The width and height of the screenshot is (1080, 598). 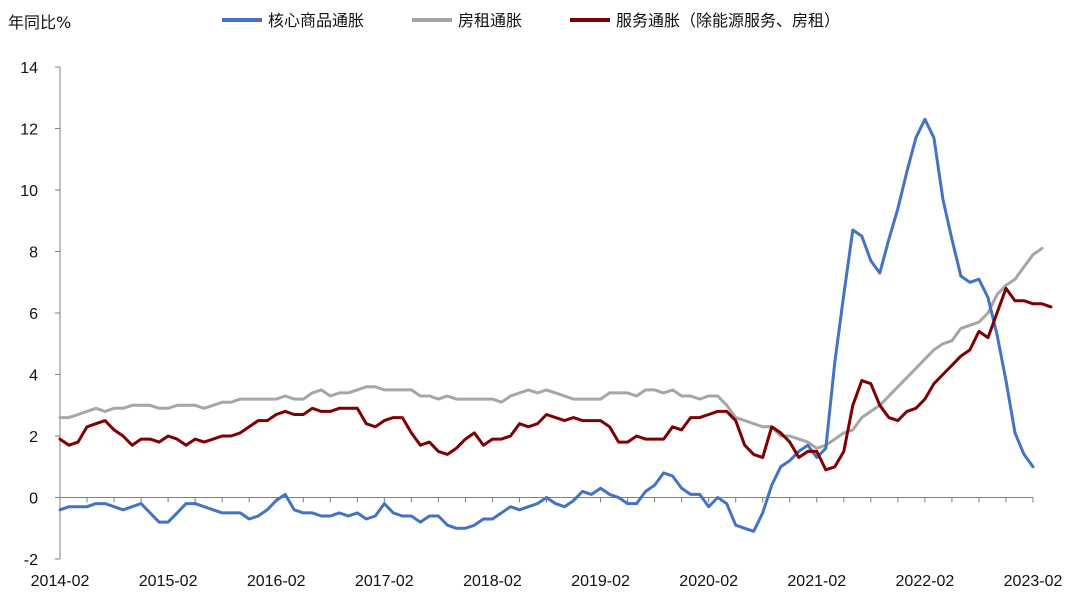 What do you see at coordinates (33, 314) in the screenshot?
I see `y-tick-label: 6` at bounding box center [33, 314].